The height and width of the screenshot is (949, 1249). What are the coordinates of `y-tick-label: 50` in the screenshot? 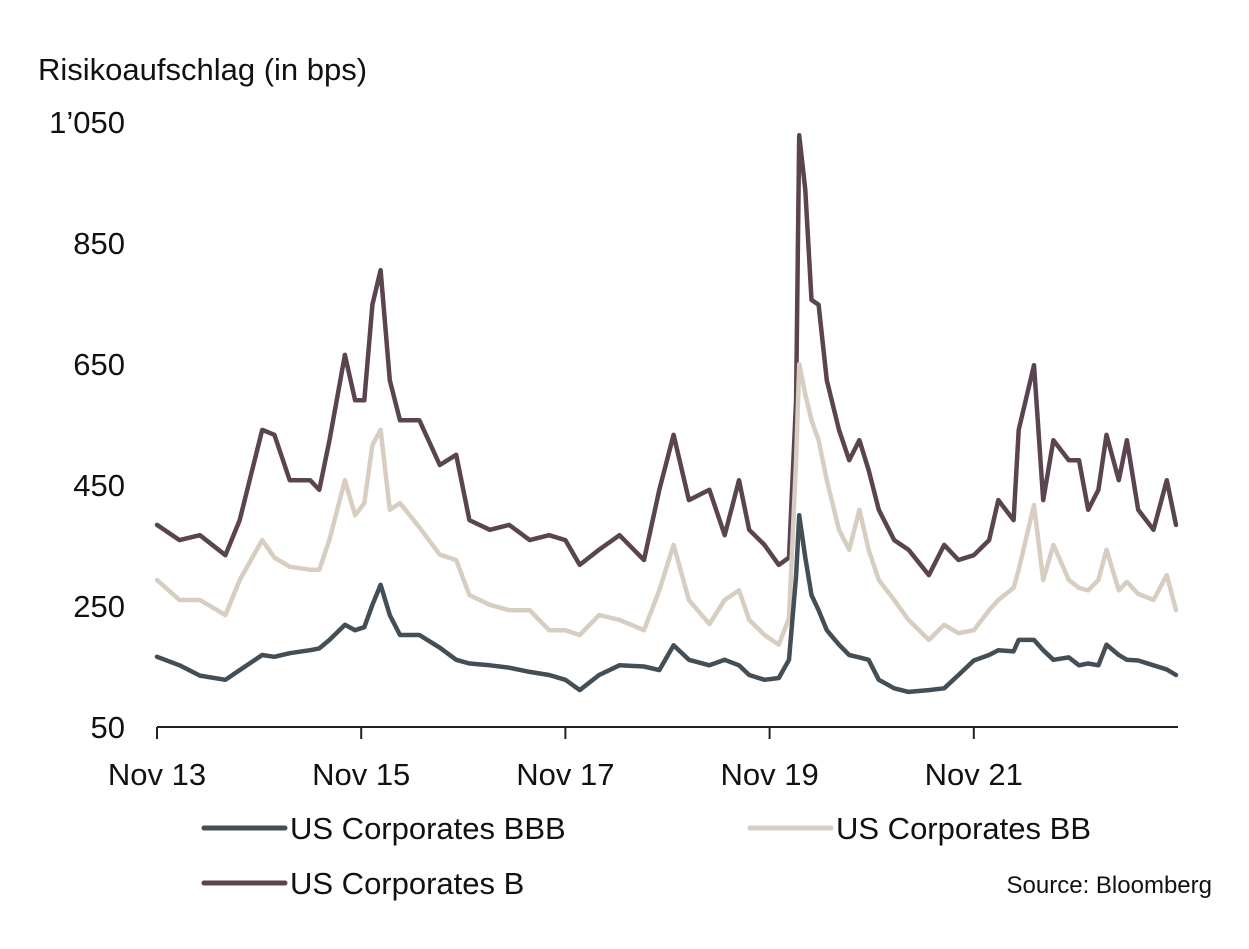 It's located at (108, 727).